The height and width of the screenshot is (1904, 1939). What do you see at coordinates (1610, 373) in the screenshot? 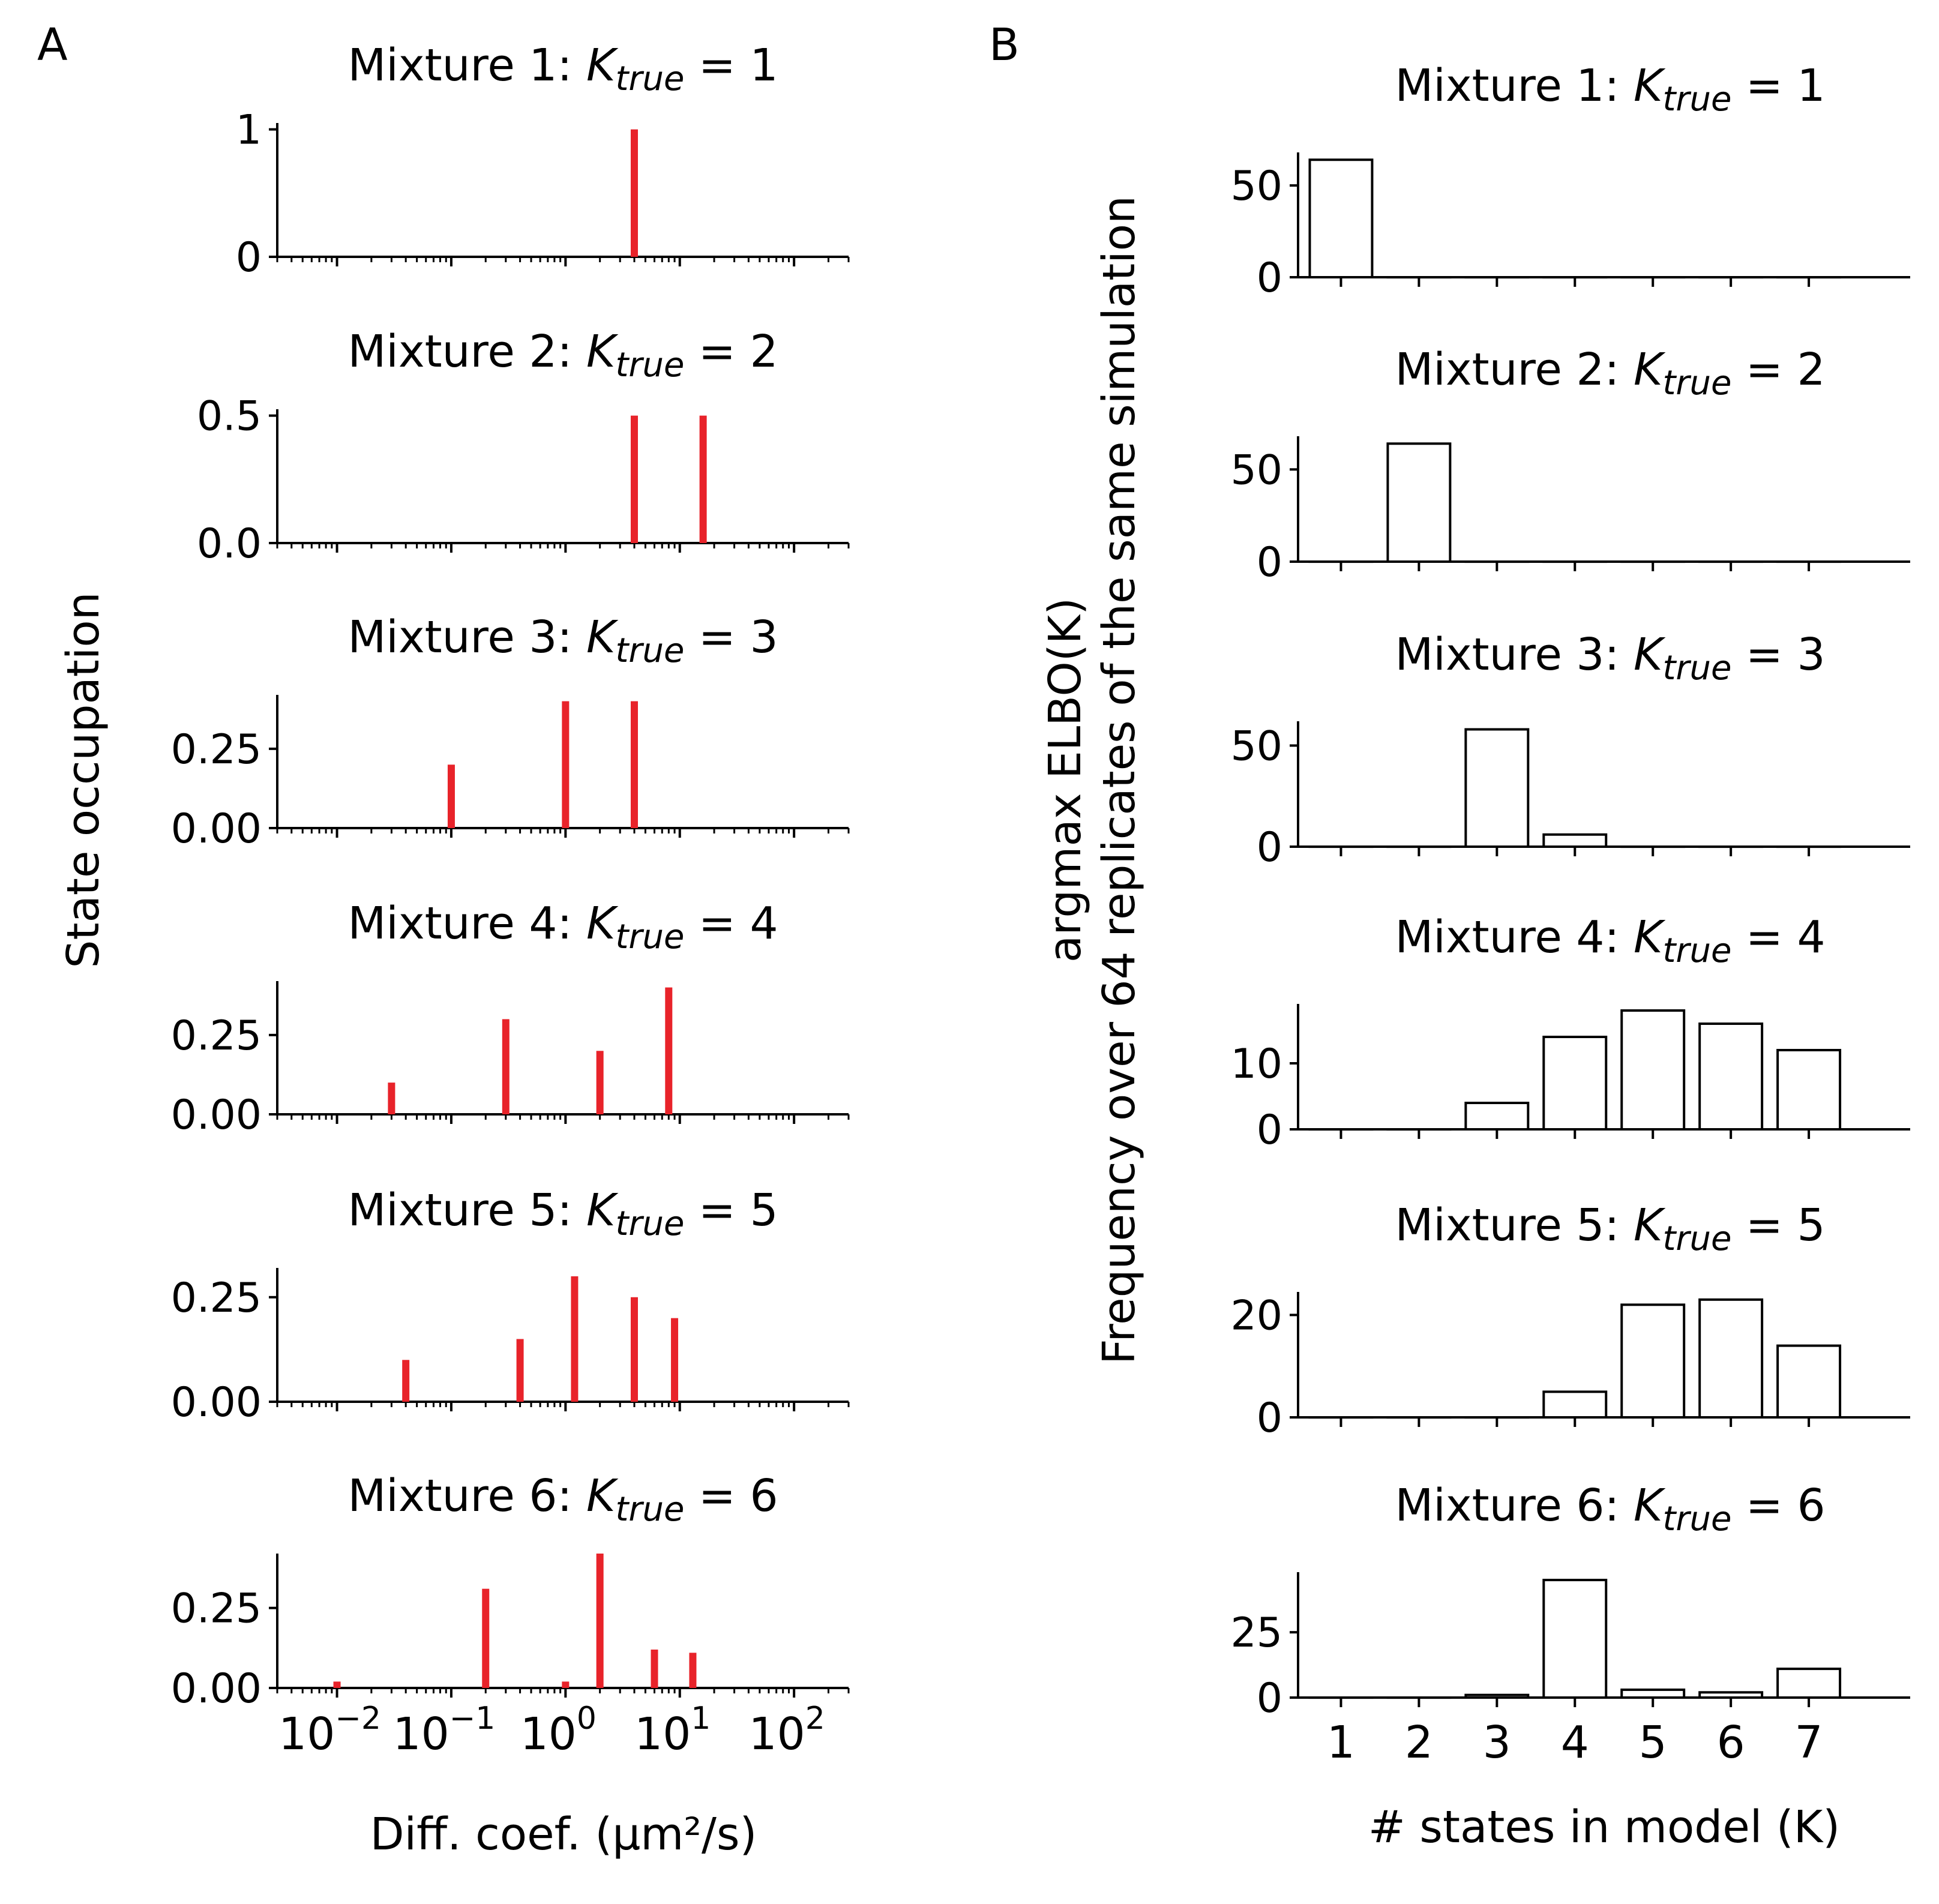
I see `panel-b-title-2: Mixture 2: Ktrue = 2` at bounding box center [1610, 373].